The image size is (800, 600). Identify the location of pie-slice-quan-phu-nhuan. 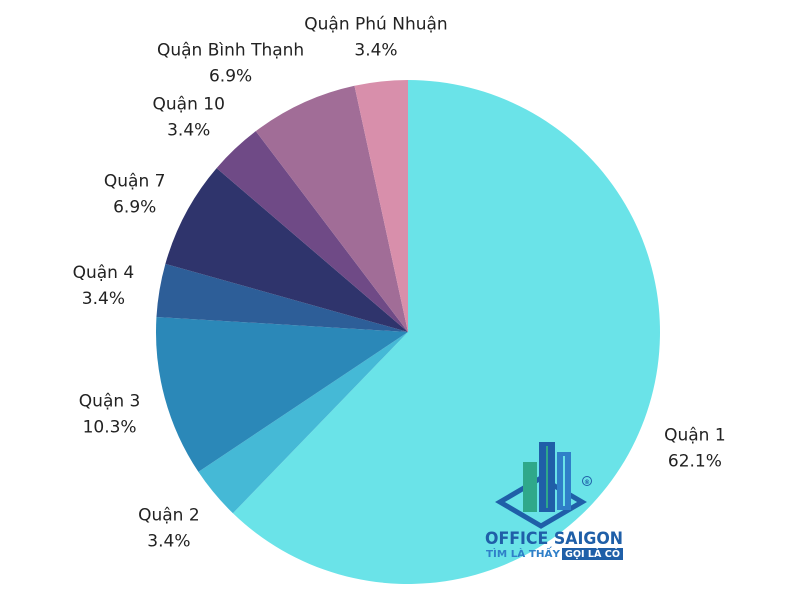
(381, 206).